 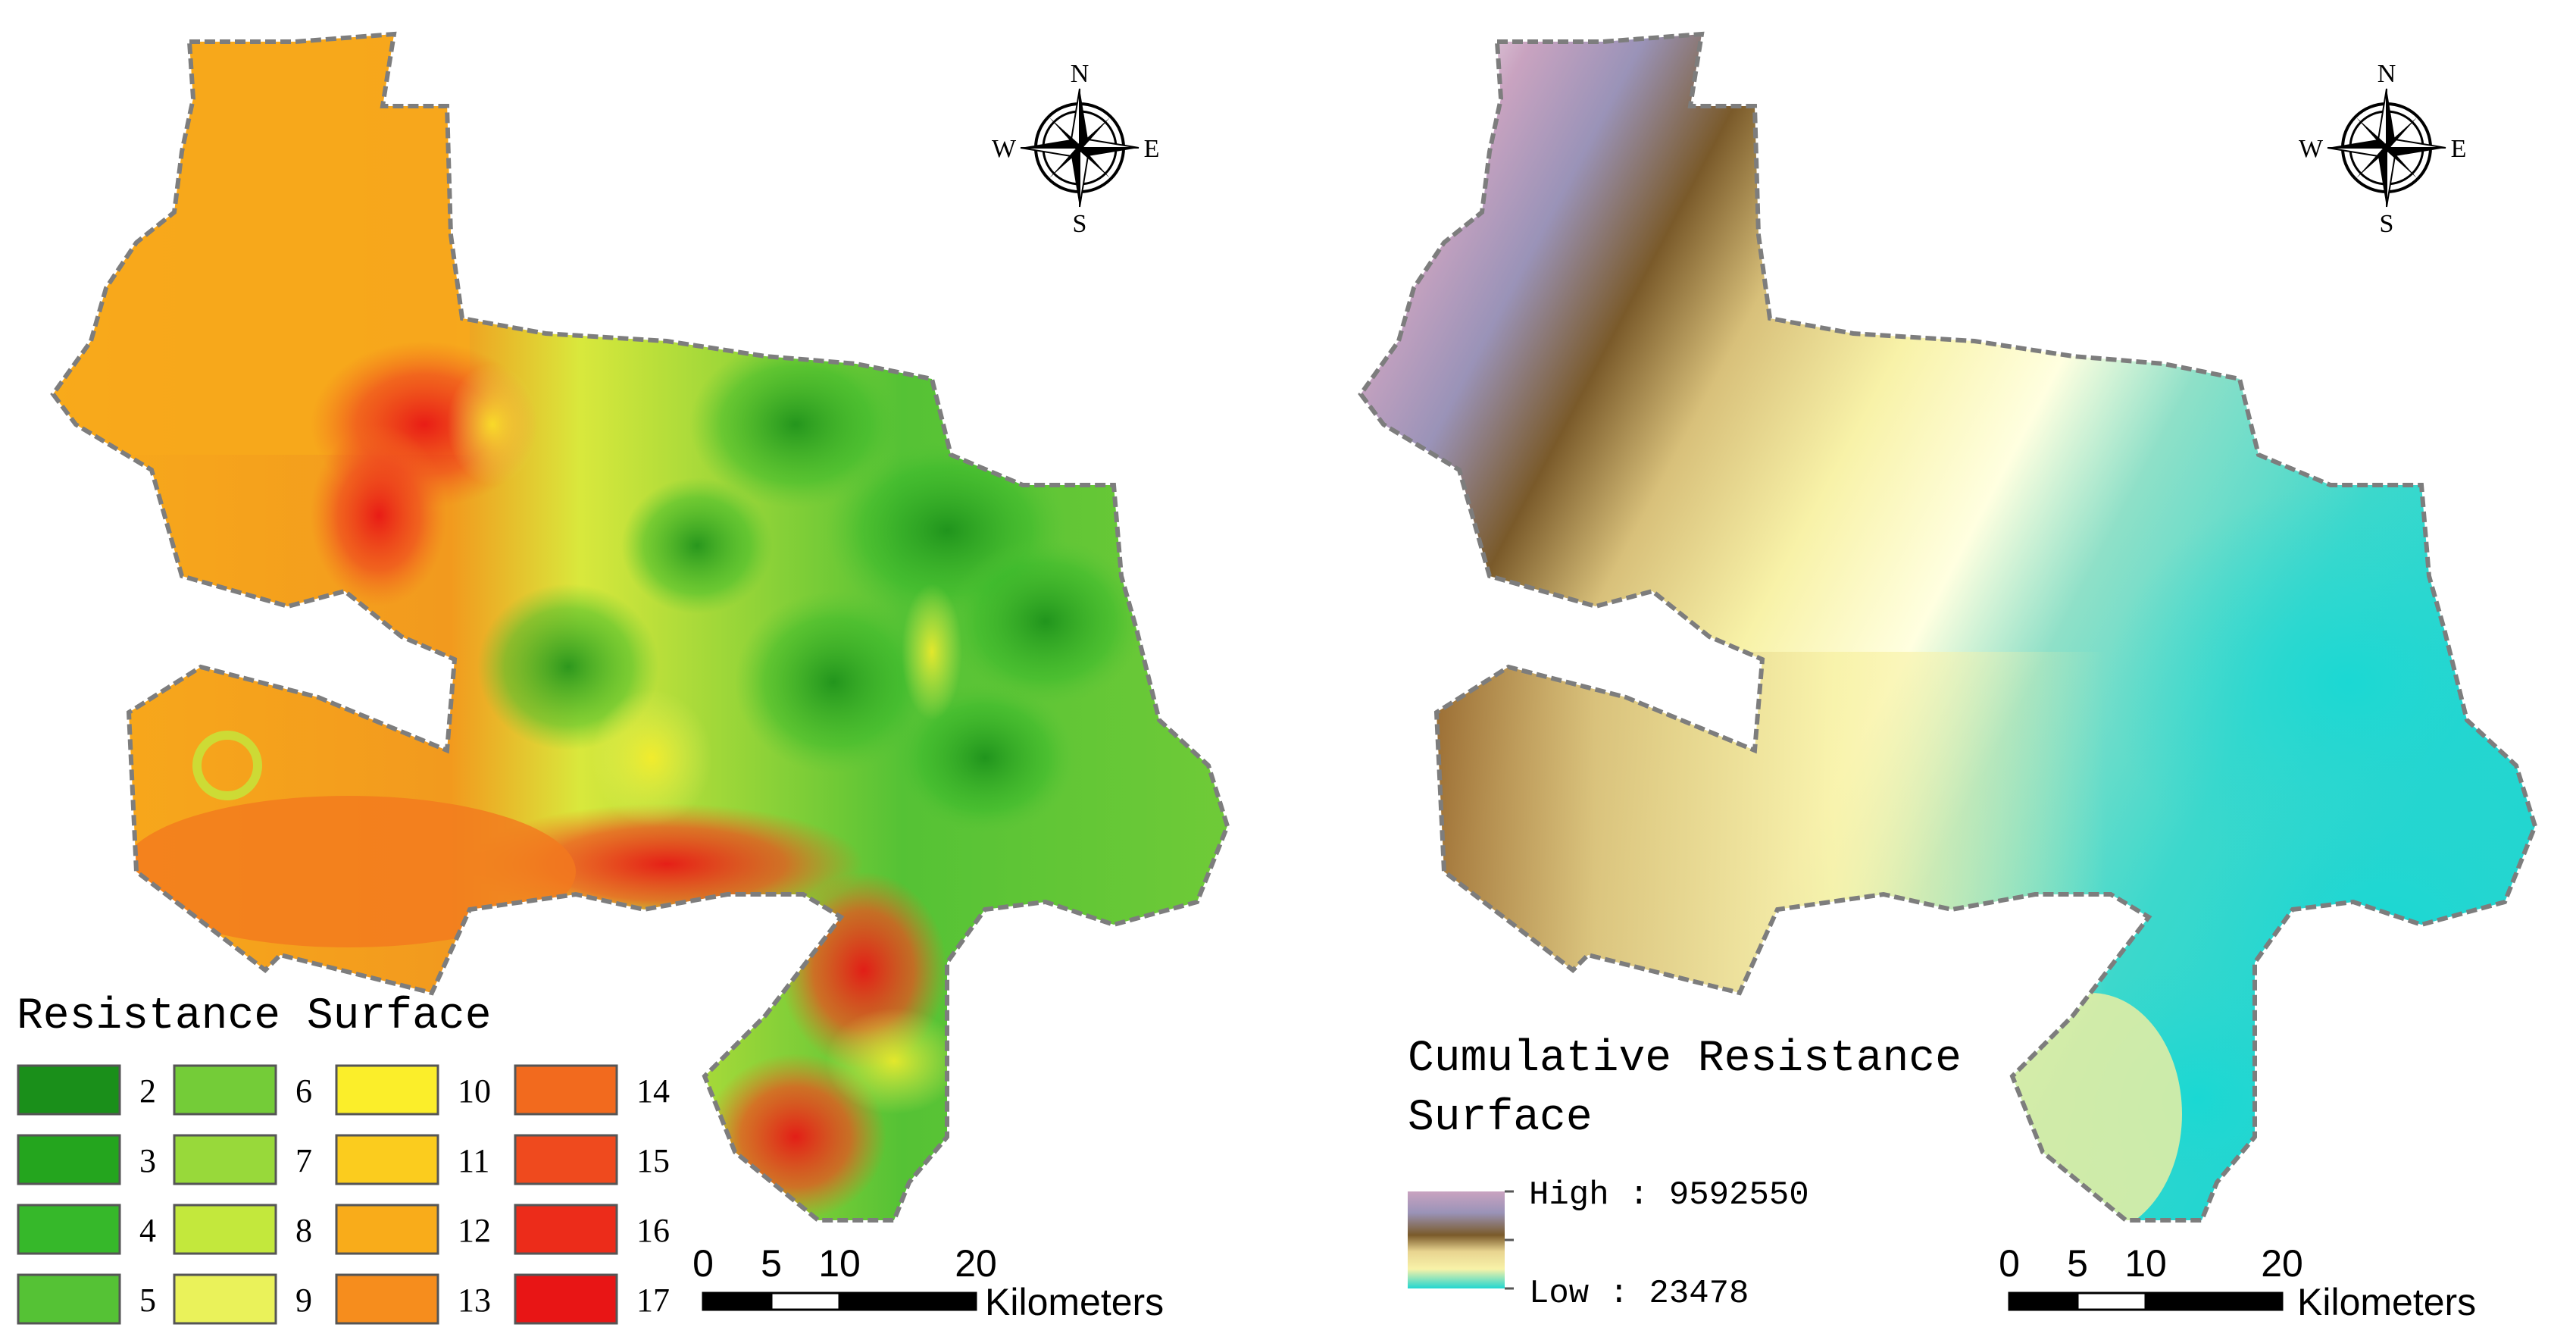 What do you see at coordinates (771, 1263) in the screenshot?
I see `scale-tick-5-left: 5` at bounding box center [771, 1263].